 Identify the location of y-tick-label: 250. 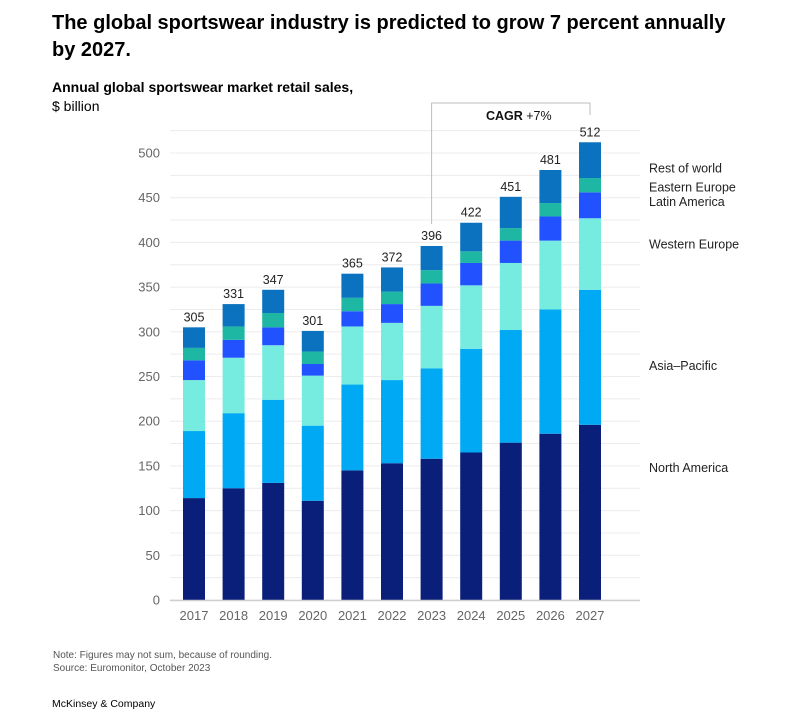
(149, 376).